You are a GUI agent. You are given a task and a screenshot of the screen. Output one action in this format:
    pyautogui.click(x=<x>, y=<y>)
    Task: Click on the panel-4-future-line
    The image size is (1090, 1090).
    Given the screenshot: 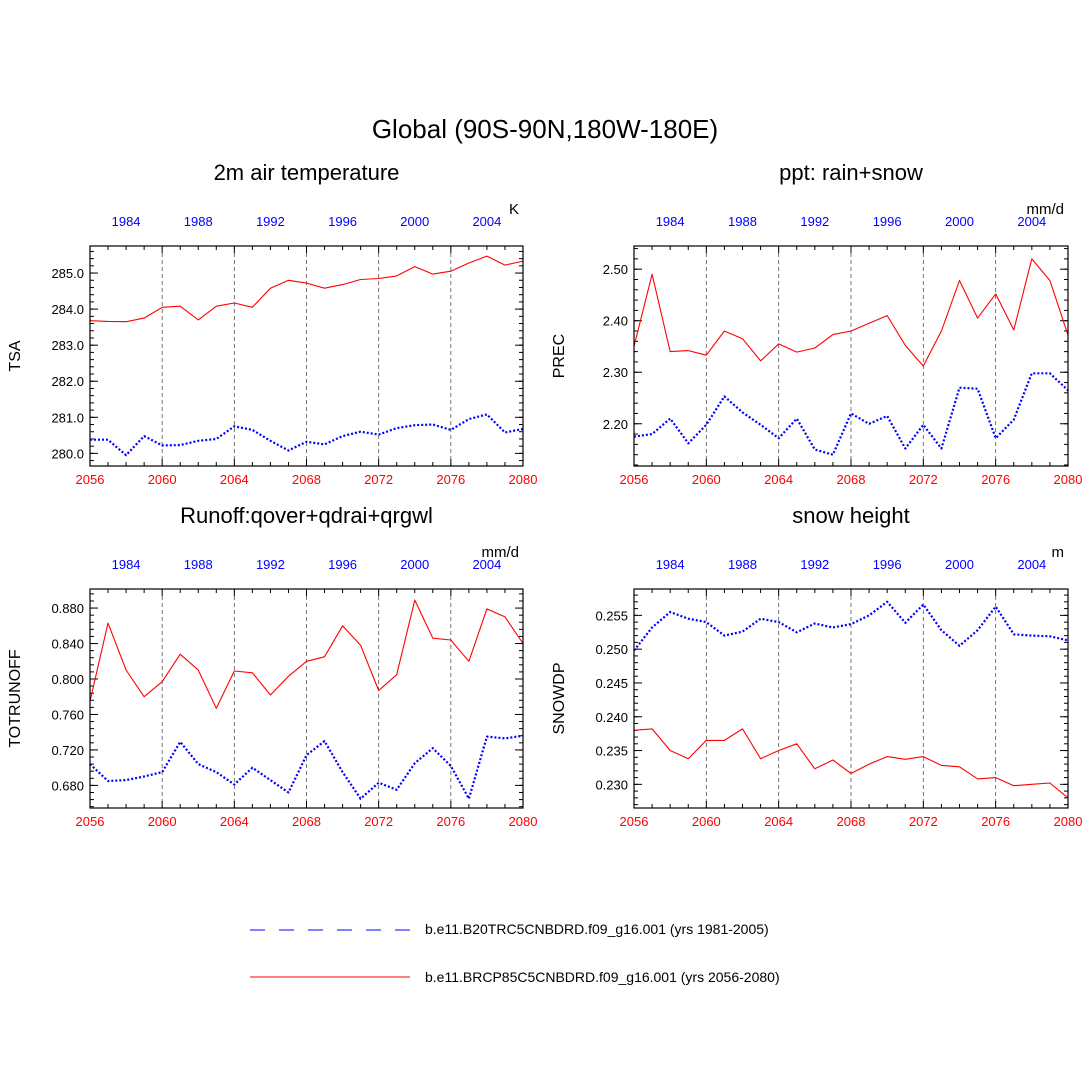 What is the action you would take?
    pyautogui.click(x=851, y=763)
    